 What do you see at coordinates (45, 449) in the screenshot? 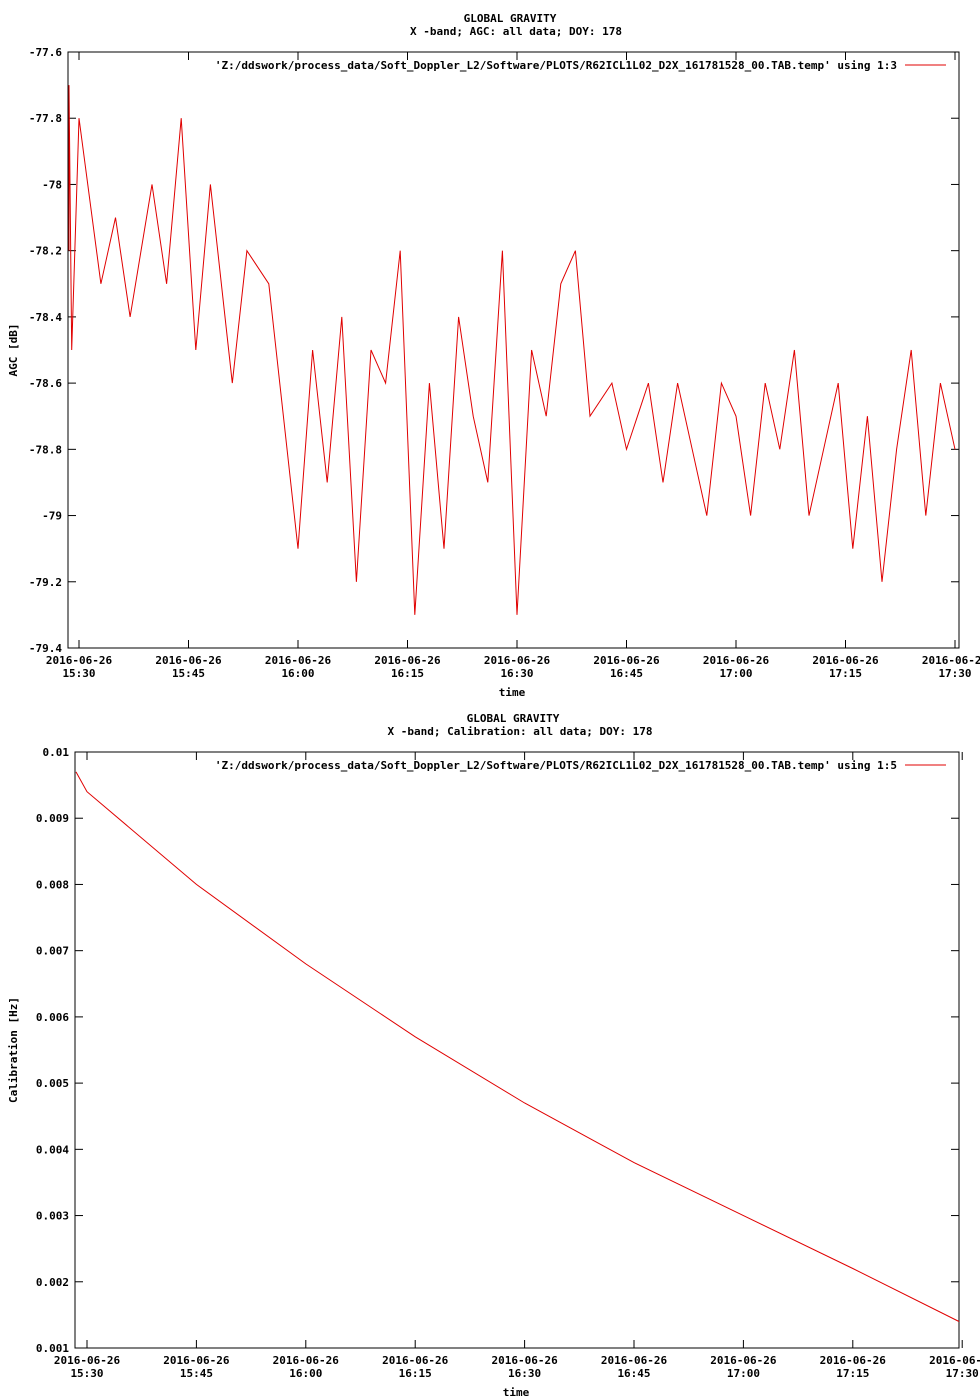
I see `y-tick-label: -78.8` at bounding box center [45, 449].